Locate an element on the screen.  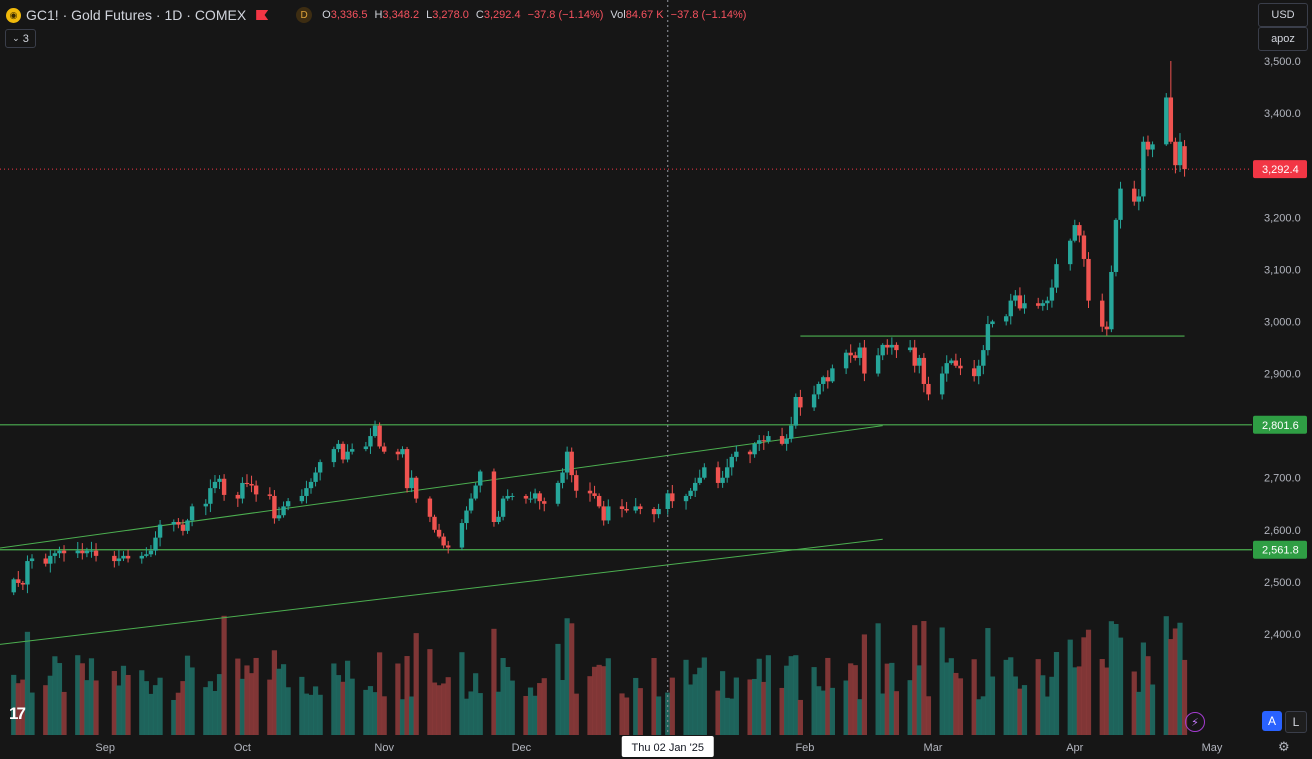
y-tick-label: 2,400.0 is located at coordinates (1282, 635).